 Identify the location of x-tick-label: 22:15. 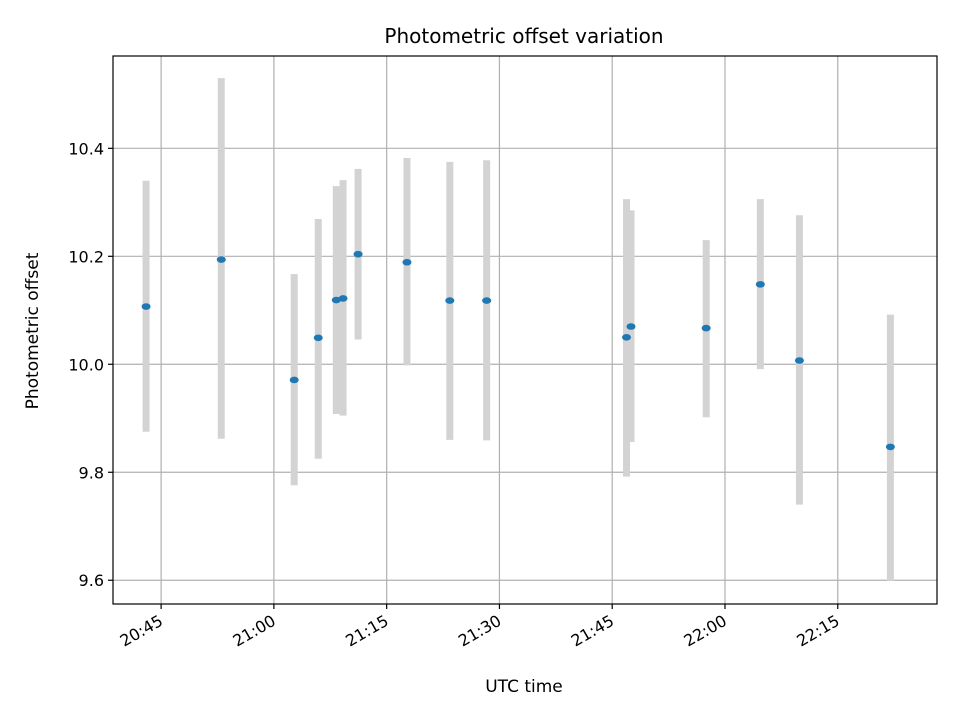
(817, 631).